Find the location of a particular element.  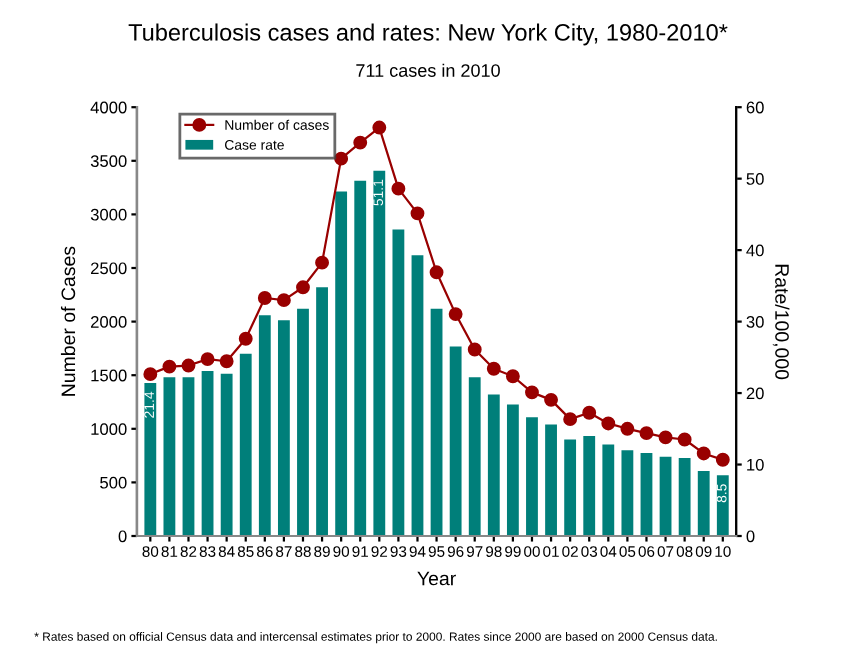

chart-subtitle: 711 cases in 2010 is located at coordinates (428, 70).